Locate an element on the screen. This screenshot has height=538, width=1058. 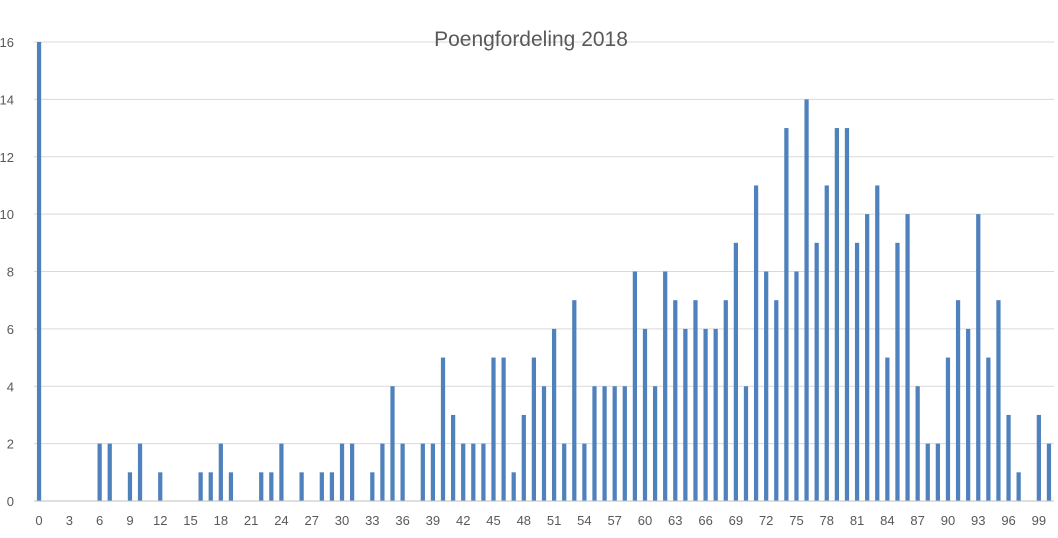
x-tick-label: 96 is located at coordinates (1008, 520).